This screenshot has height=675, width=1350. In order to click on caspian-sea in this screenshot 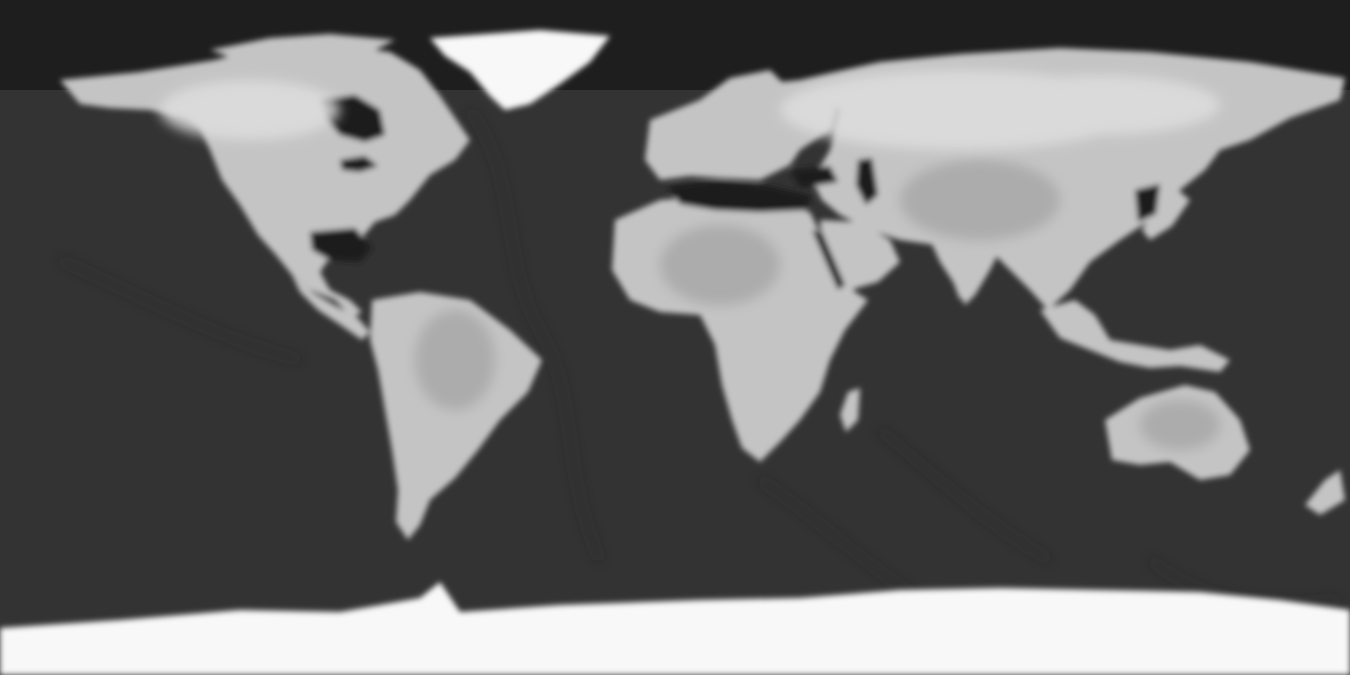, I will do `click(867, 181)`.